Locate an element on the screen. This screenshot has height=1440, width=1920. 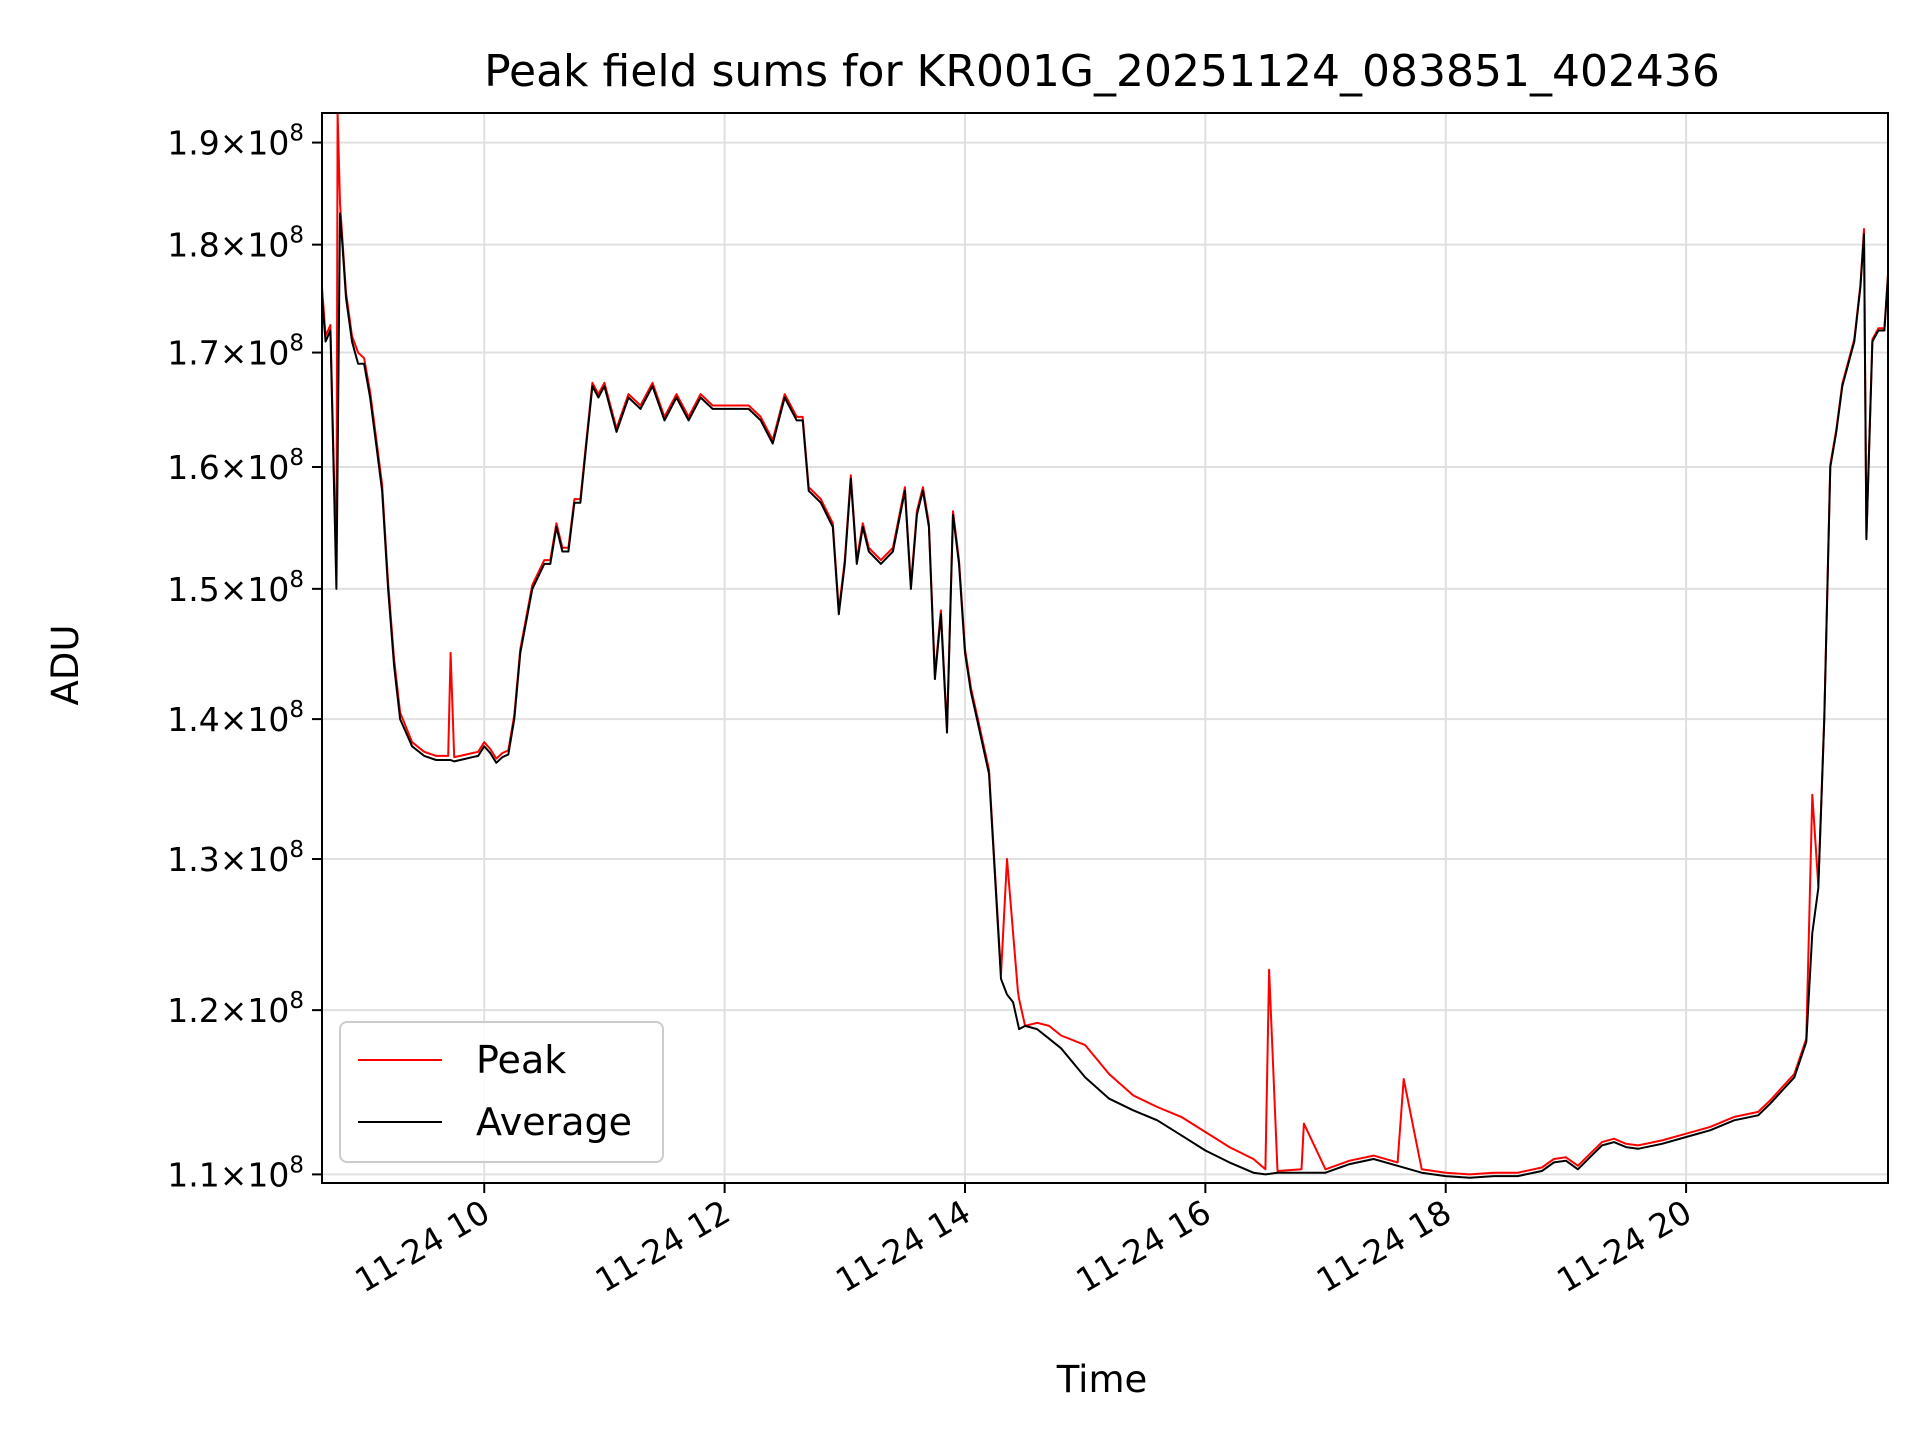
legend: Peak Average is located at coordinates (501, 1092).